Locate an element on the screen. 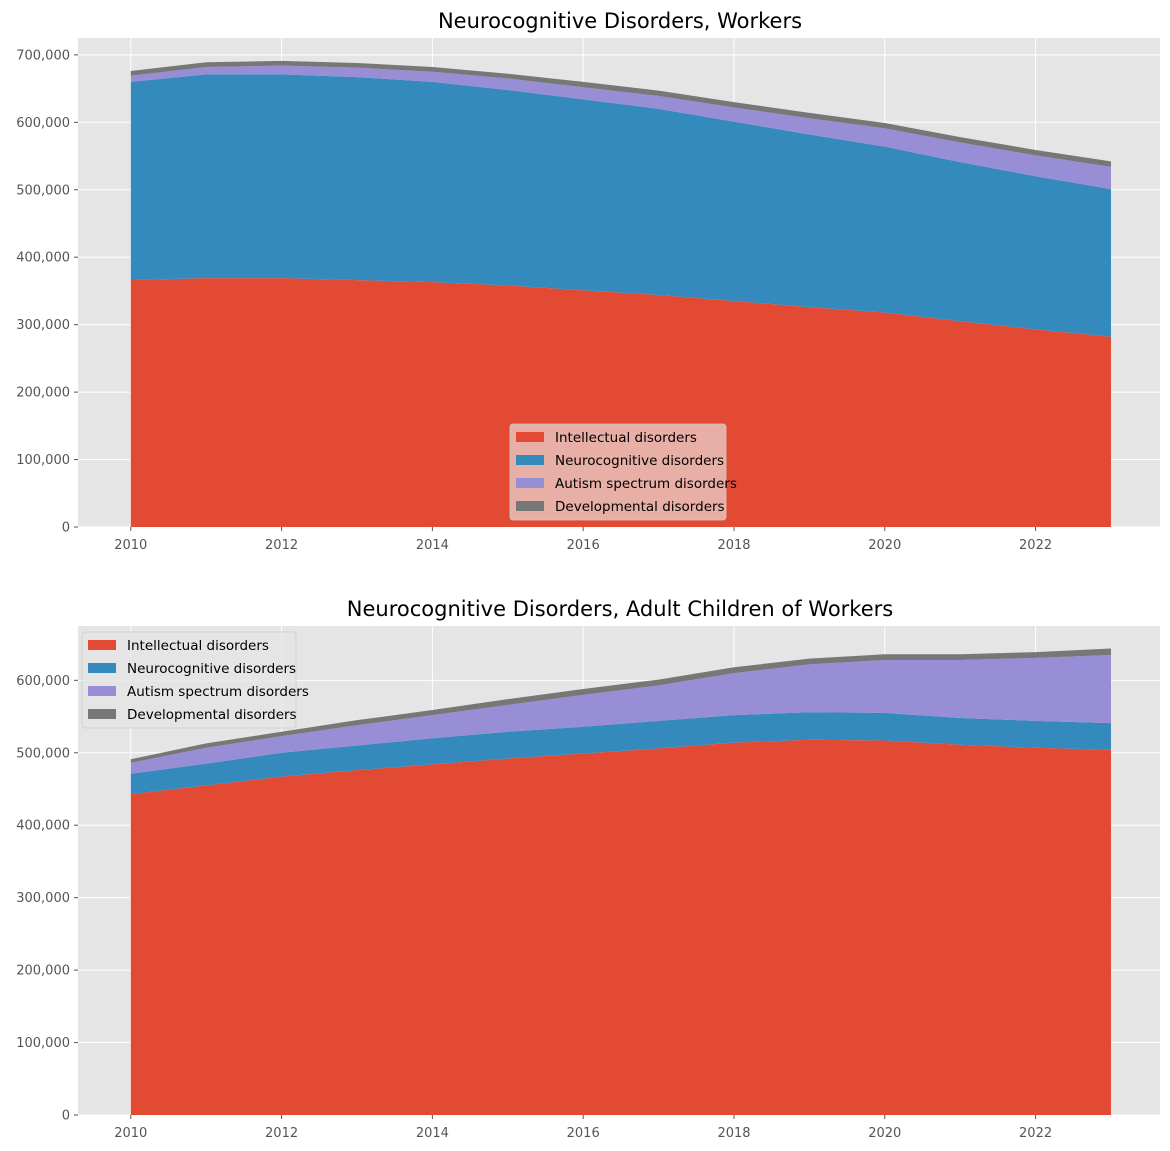  y-tick-label: 700,000 is located at coordinates (43, 55).